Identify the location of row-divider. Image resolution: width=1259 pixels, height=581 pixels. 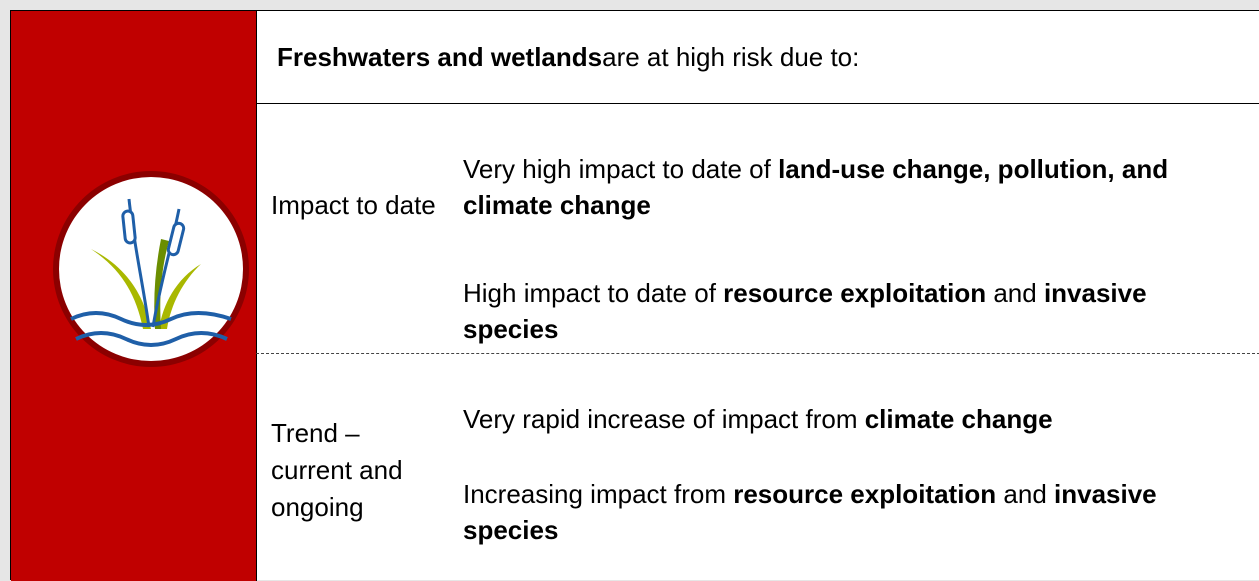
(757, 353).